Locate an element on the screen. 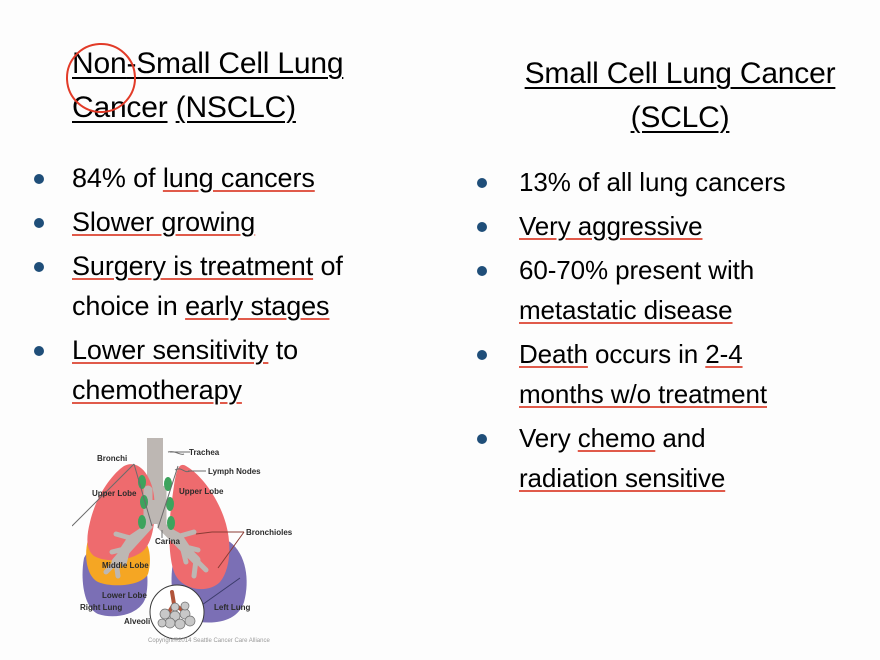 The height and width of the screenshot is (660, 880). list-item: 84% of lung cancers is located at coordinates (225, 178).